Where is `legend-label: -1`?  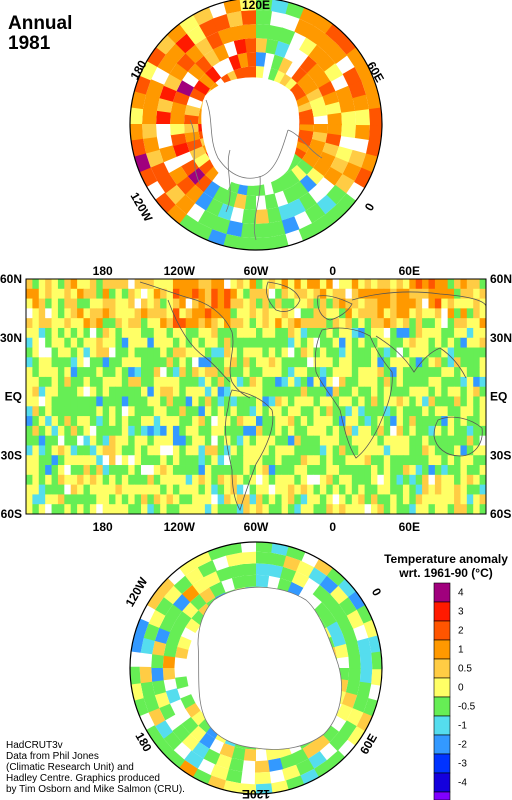 legend-label: -1 is located at coordinates (462, 725).